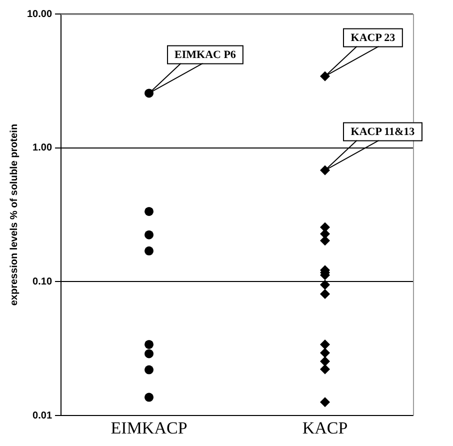 The width and height of the screenshot is (453, 446). I want to click on y-axis-title: expression levels % of soluble protein, so click(14, 215).